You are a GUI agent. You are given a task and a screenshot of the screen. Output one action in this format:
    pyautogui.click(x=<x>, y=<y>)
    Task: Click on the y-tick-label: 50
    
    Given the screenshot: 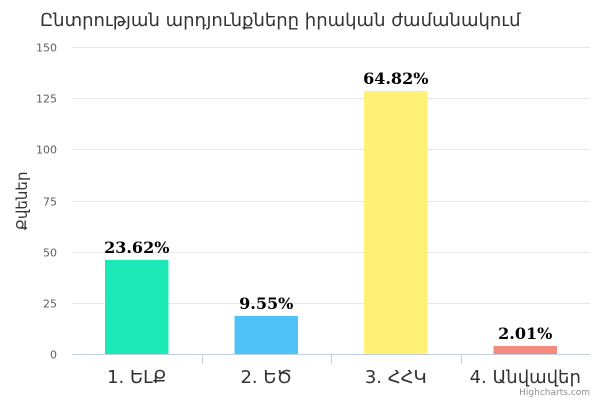 What is the action you would take?
    pyautogui.click(x=50, y=253)
    